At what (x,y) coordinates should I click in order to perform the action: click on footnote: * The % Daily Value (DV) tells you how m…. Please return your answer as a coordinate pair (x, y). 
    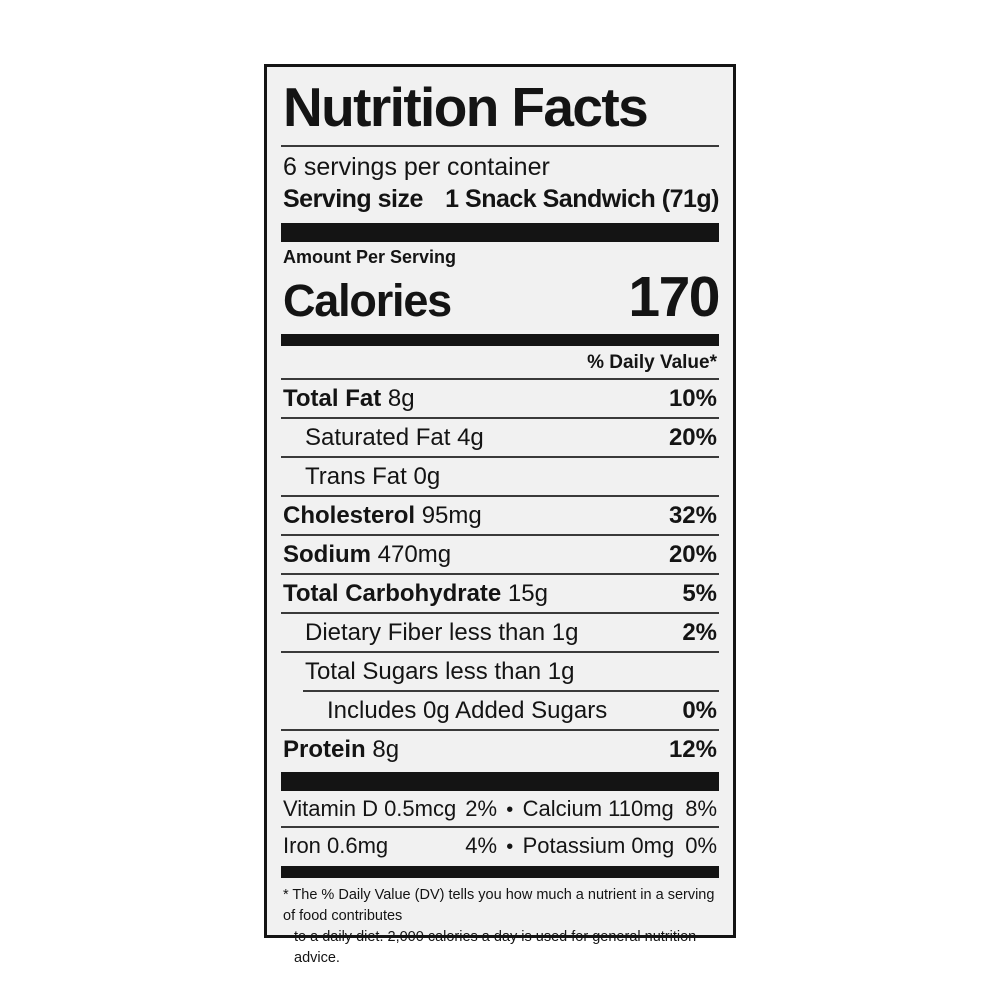
    Looking at the image, I should click on (500, 923).